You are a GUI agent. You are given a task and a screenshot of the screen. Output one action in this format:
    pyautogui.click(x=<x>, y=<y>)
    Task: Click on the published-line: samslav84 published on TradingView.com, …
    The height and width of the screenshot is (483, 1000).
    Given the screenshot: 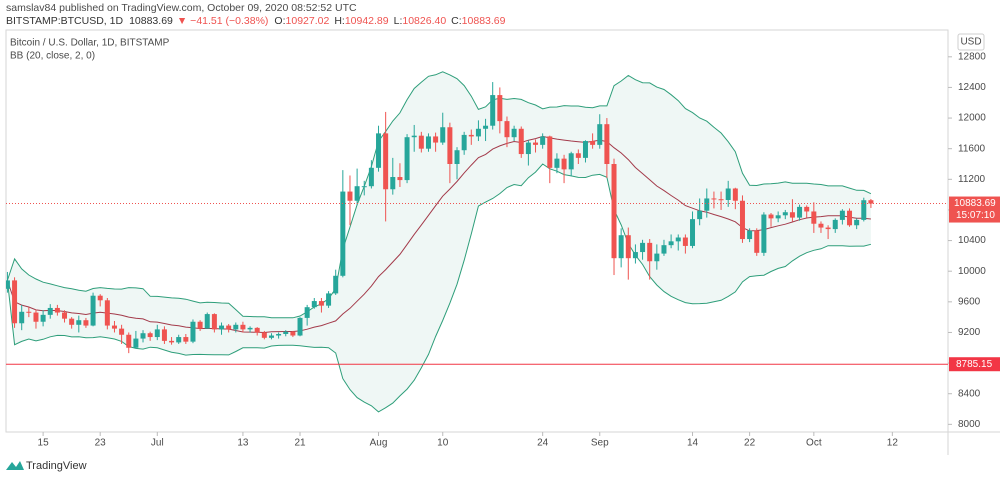 What is the action you would take?
    pyautogui.click(x=181, y=8)
    